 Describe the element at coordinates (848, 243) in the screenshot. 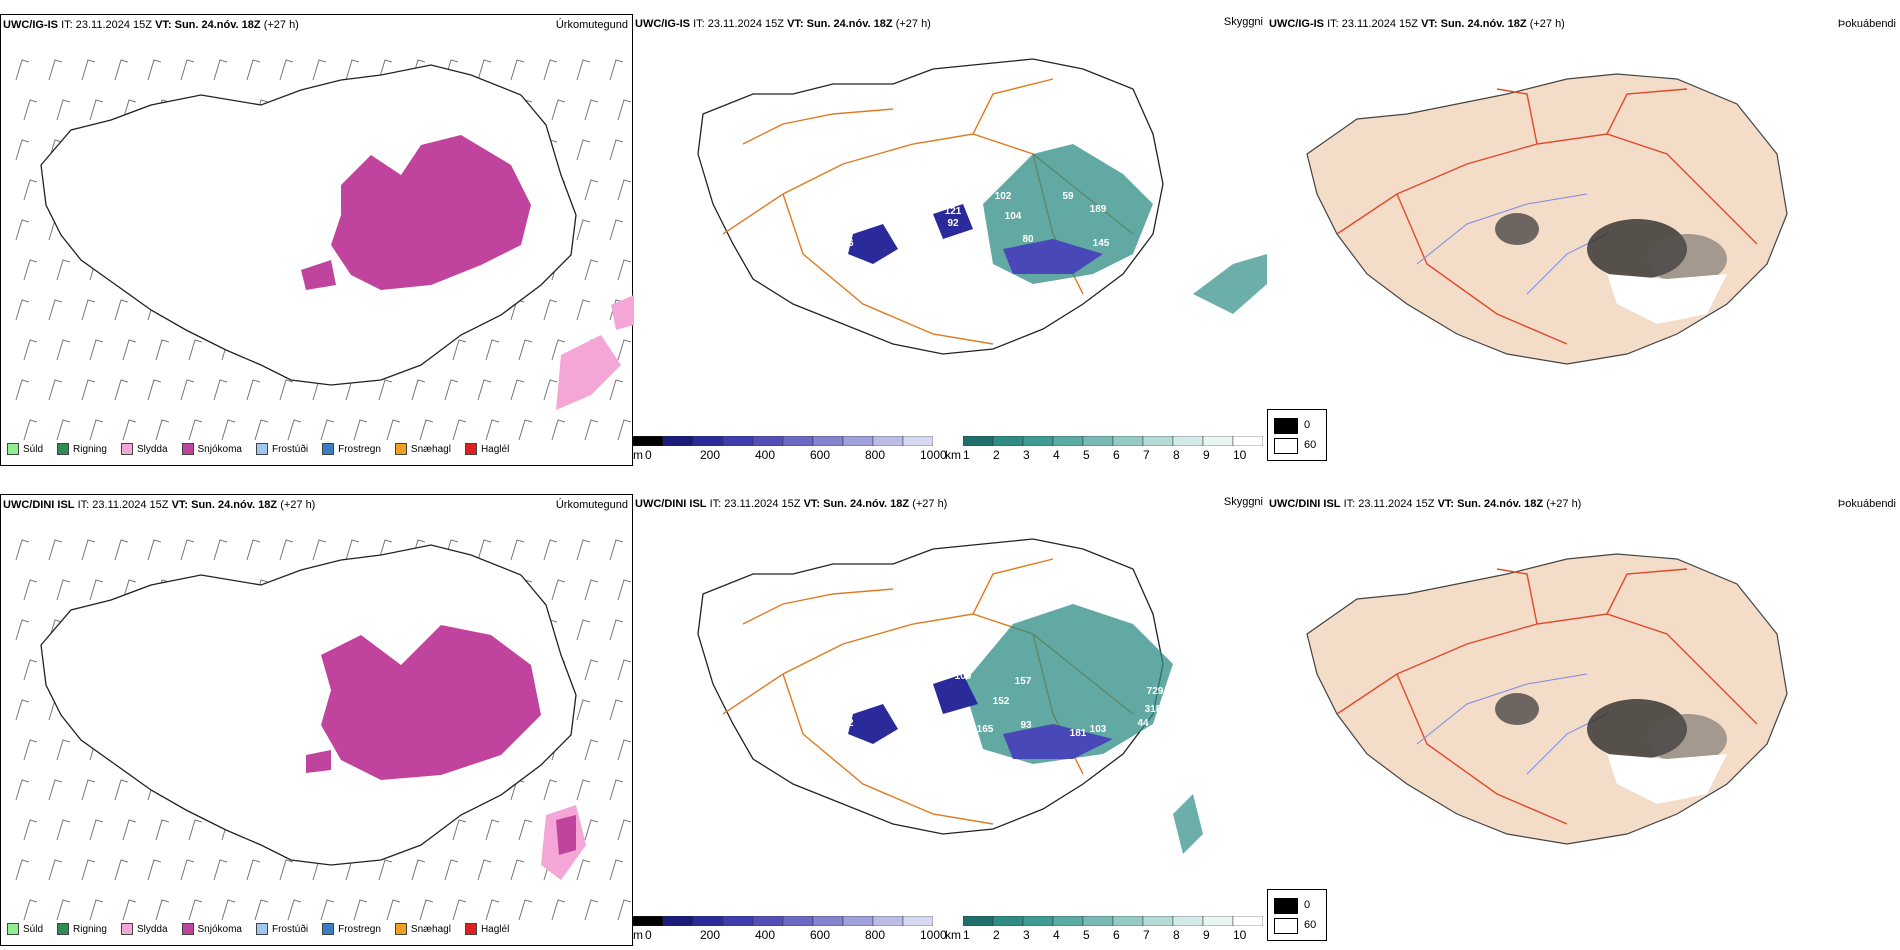

I see `visibility-label: 66` at that location.